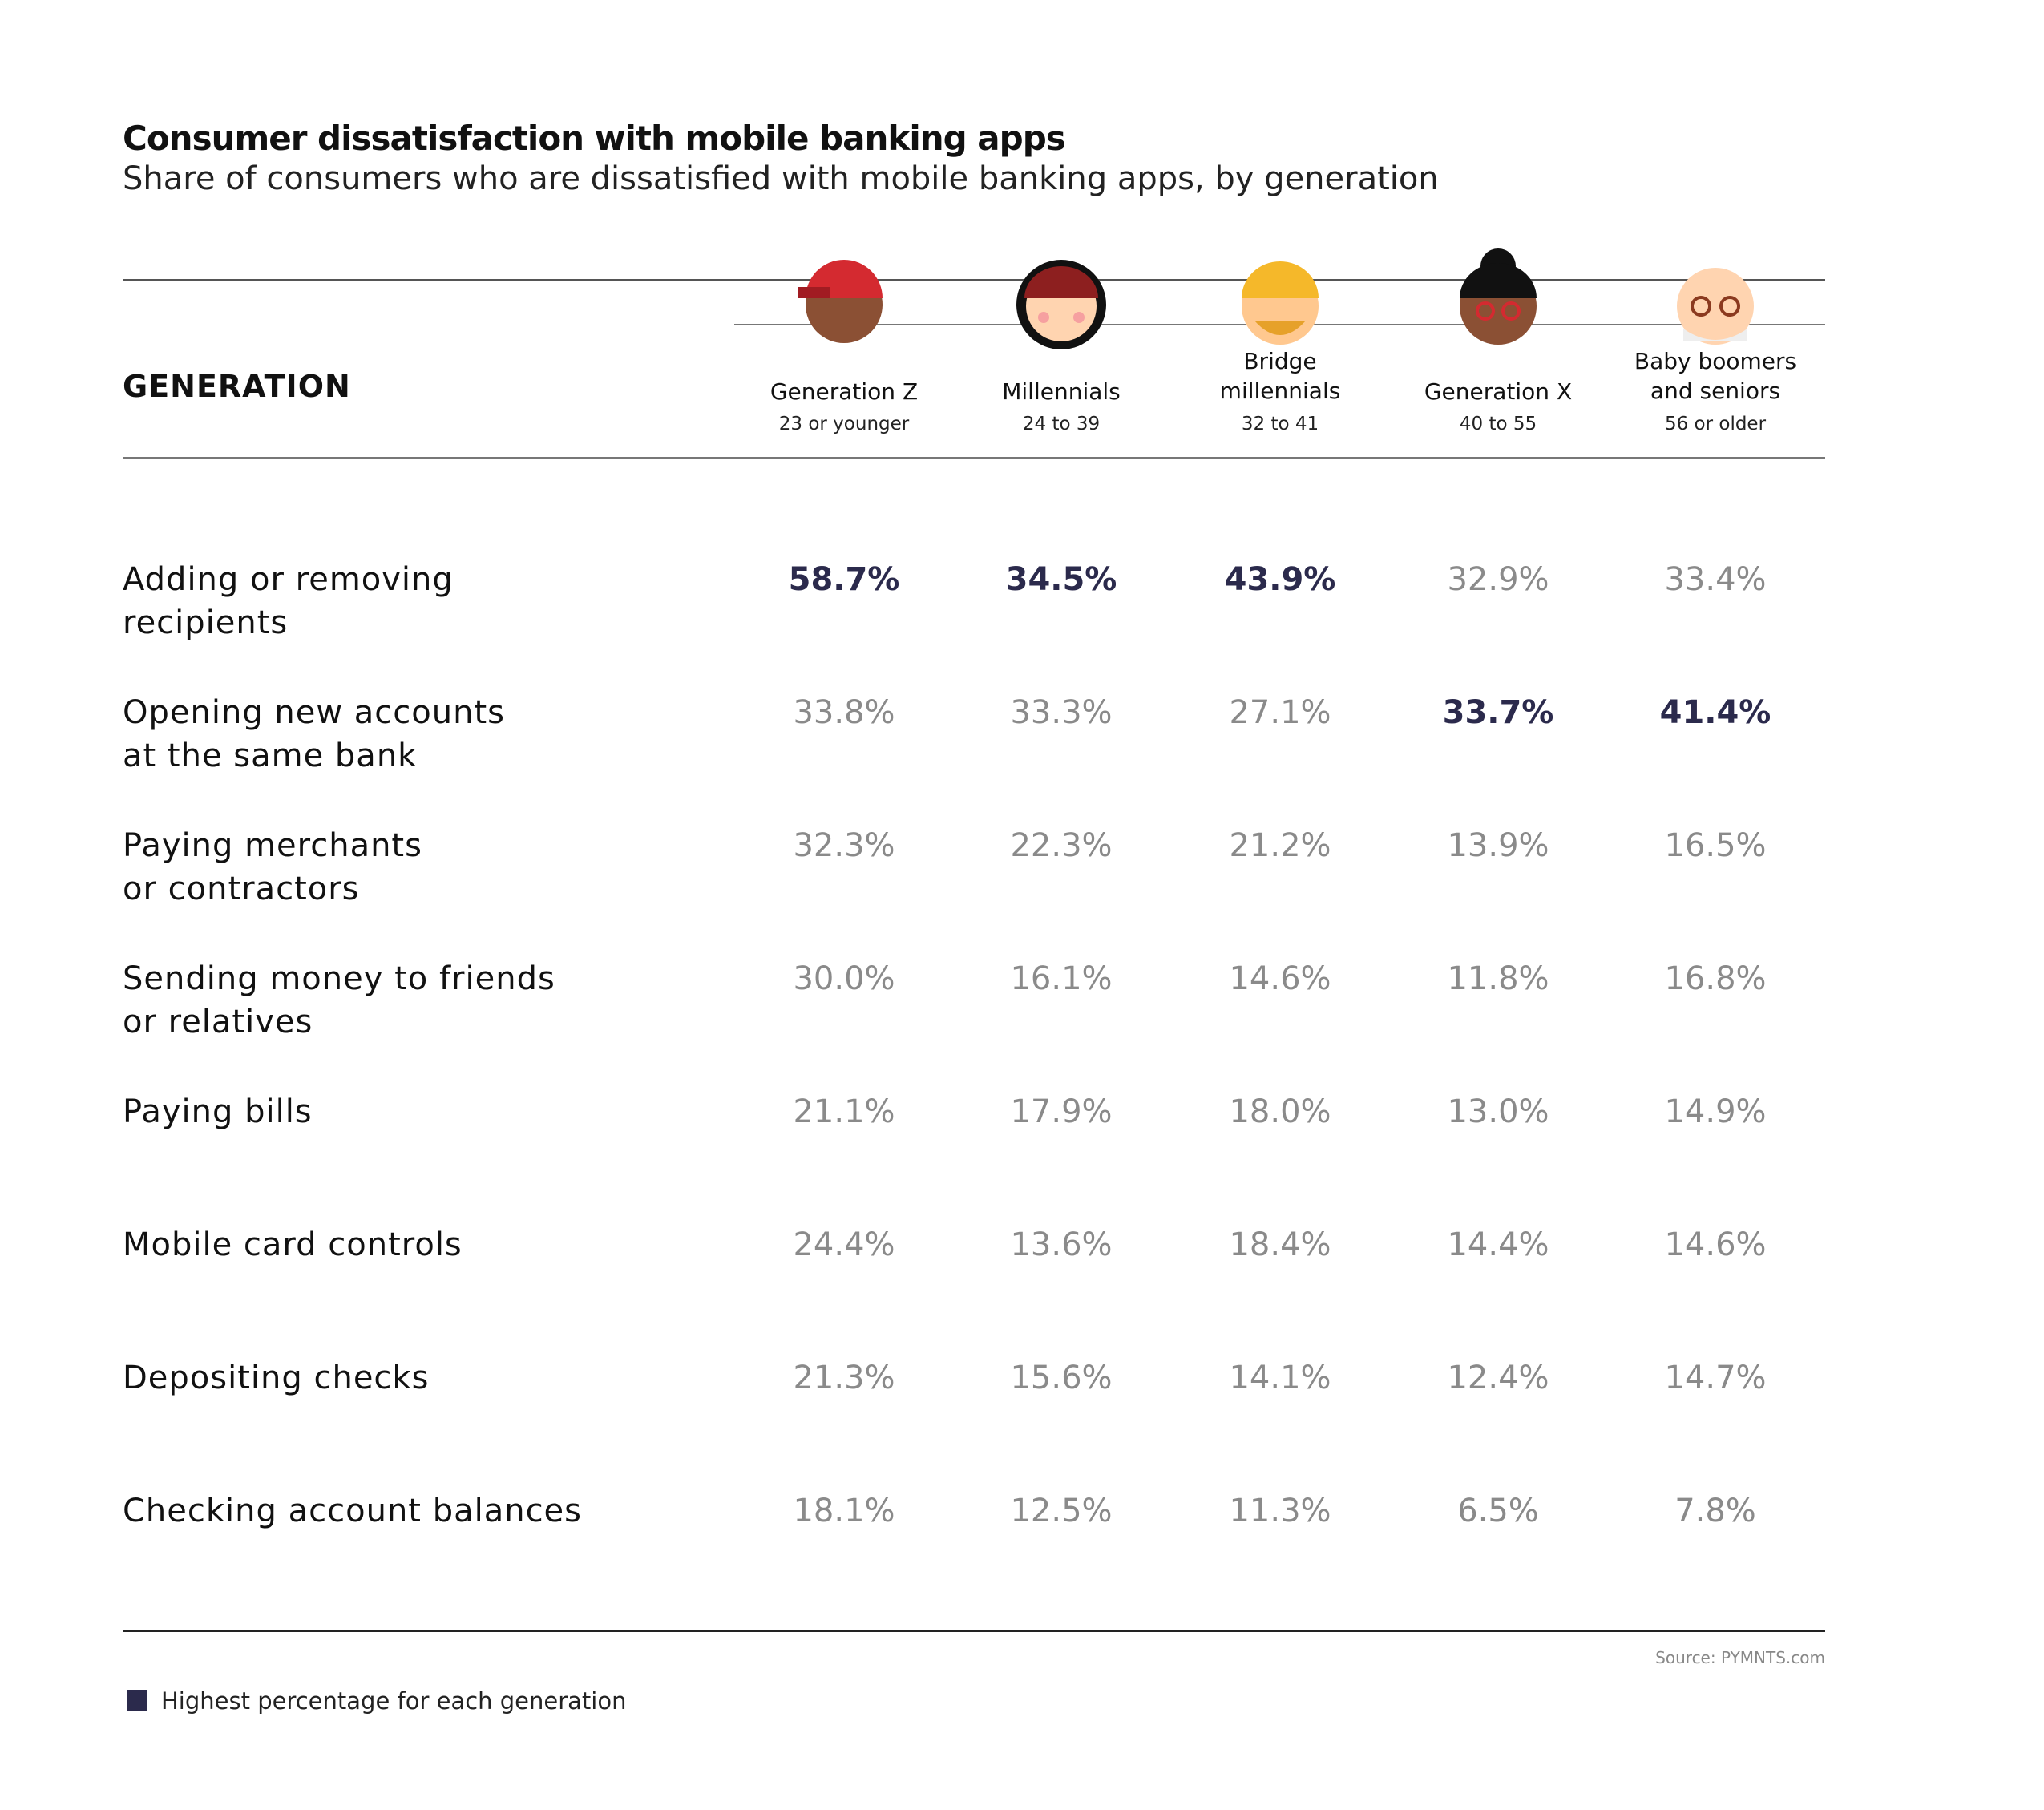  Describe the element at coordinates (237, 386) in the screenshot. I see `row-header: GENERATION` at that location.